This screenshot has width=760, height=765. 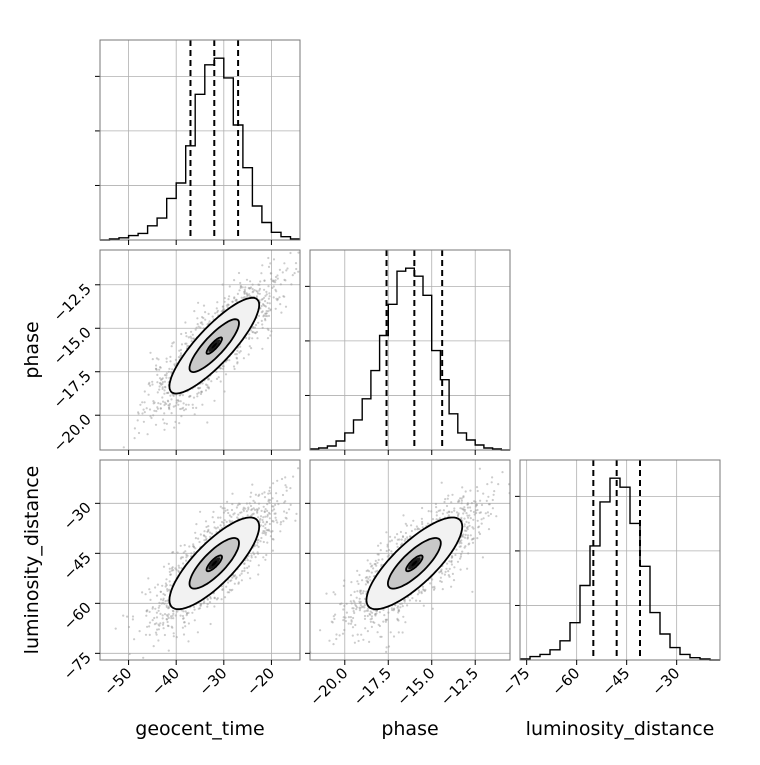 What do you see at coordinates (410, 350) in the screenshot?
I see `panel-frame` at bounding box center [410, 350].